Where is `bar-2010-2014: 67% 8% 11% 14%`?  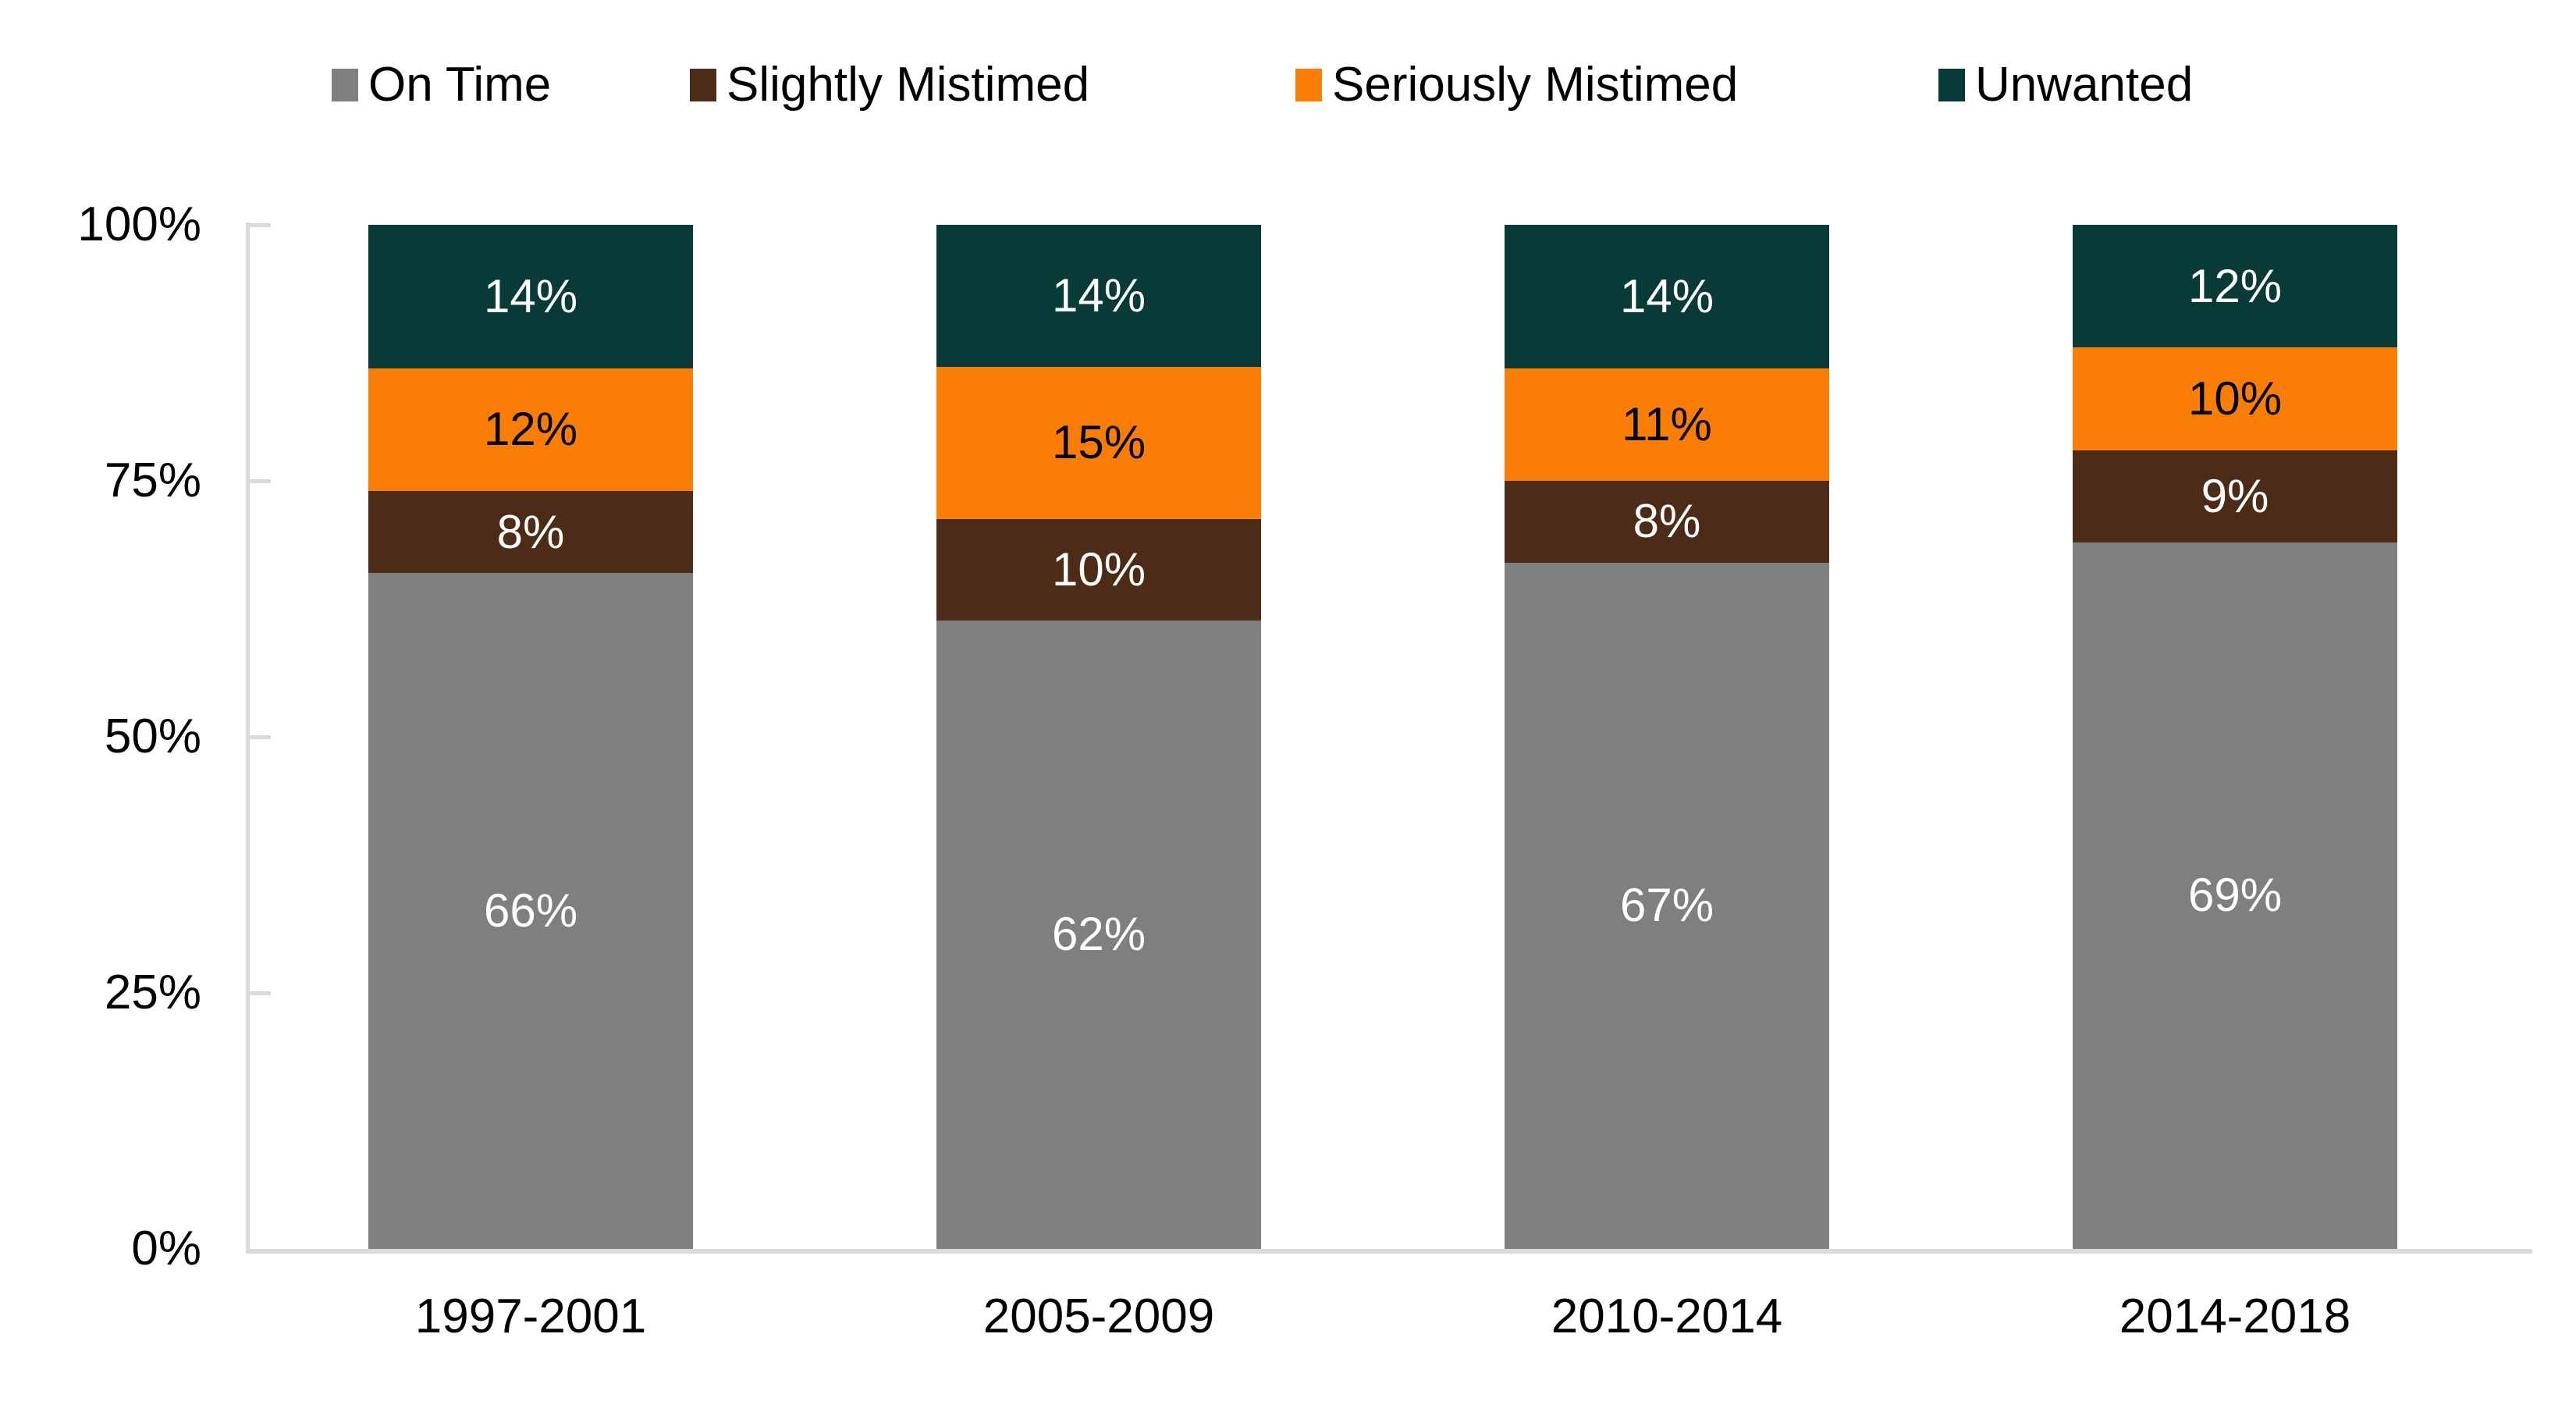 bar-2010-2014: 67% 8% 11% 14% is located at coordinates (1667, 737).